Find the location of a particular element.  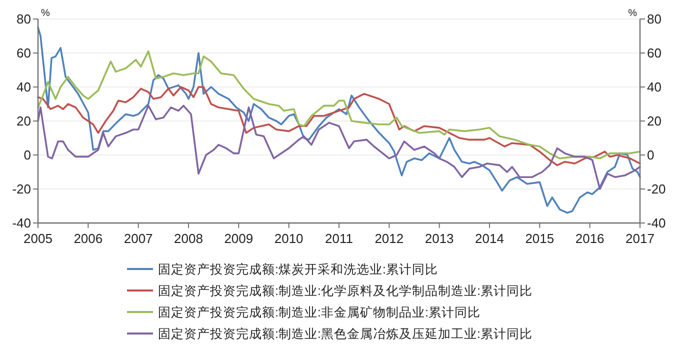

y2-tick-label: 80 is located at coordinates (654, 19).